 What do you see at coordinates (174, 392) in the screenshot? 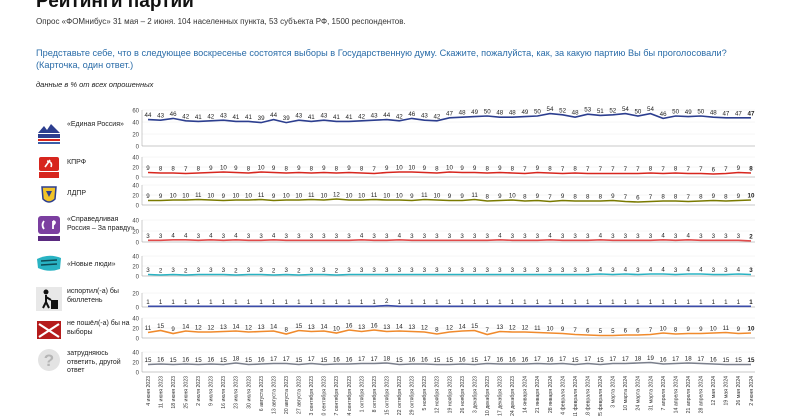
I see `x-tick-label: 18 июня 2023` at bounding box center [174, 392].